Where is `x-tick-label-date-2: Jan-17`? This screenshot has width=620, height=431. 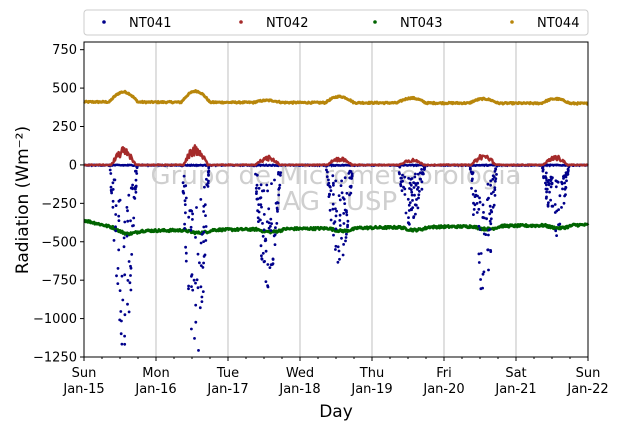
x-tick-label-date-2: Jan-17 is located at coordinates (227, 389).